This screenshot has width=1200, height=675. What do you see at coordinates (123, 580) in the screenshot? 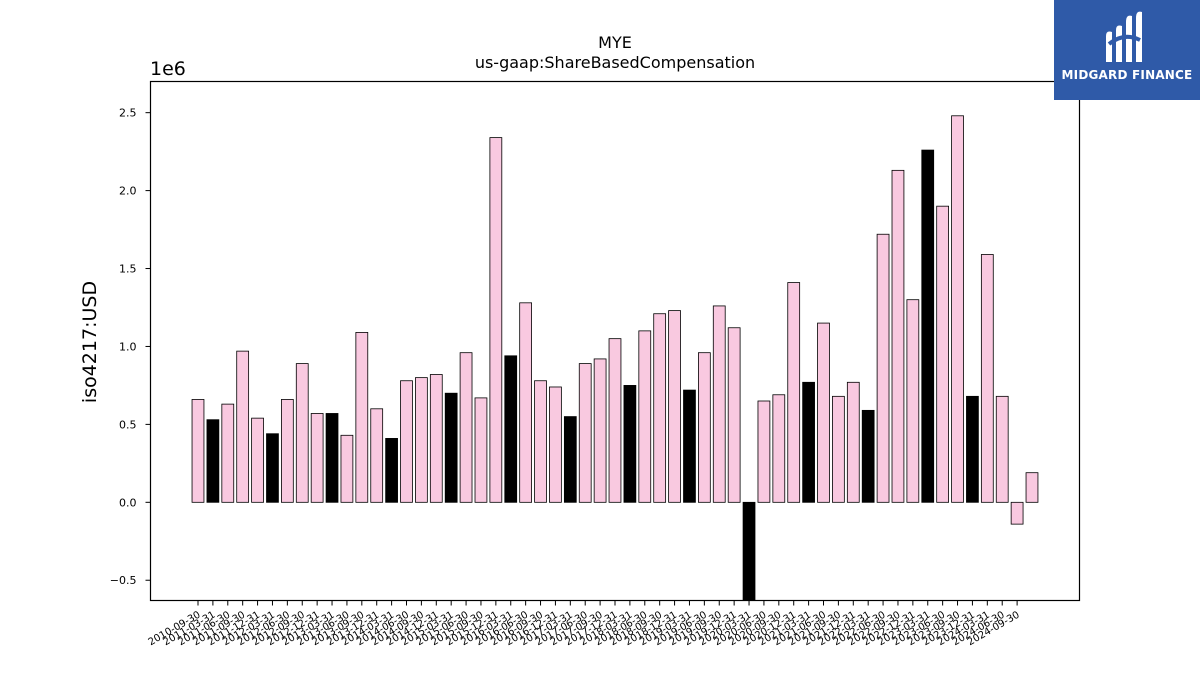
I see `y-tick-label: −0.5` at bounding box center [123, 580].